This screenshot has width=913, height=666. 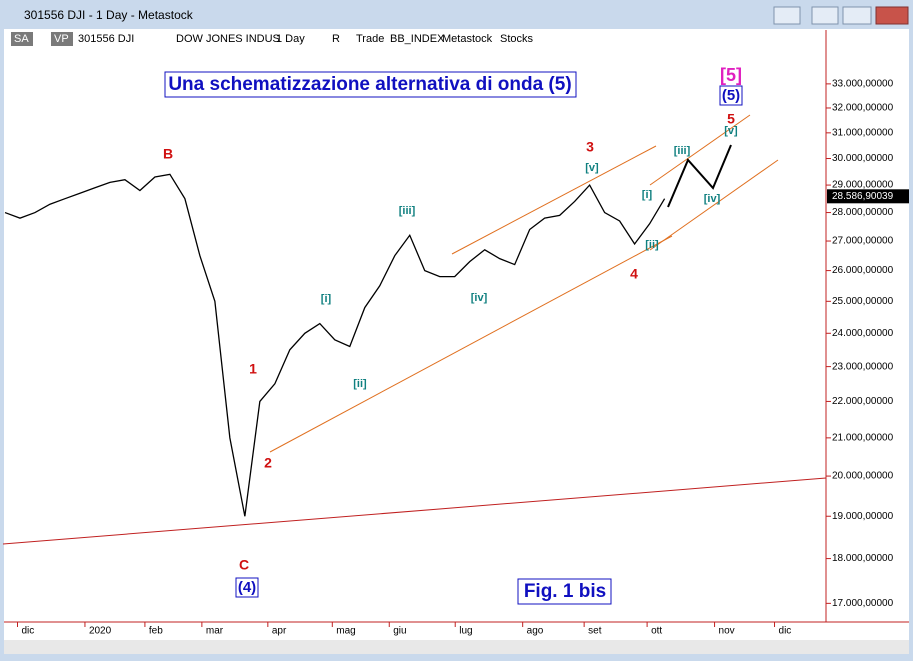 I want to click on restore-button, so click(x=787, y=15).